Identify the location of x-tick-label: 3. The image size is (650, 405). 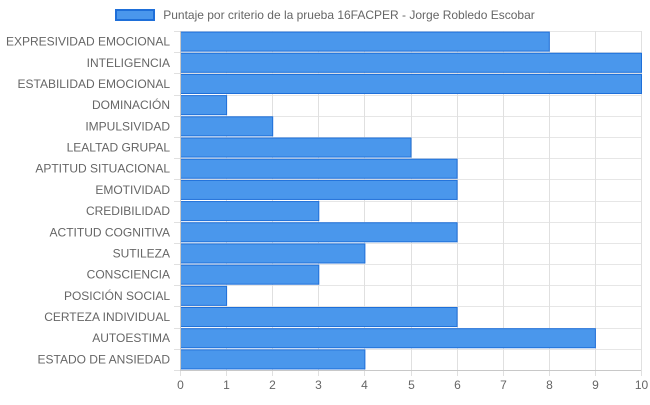
(318, 385).